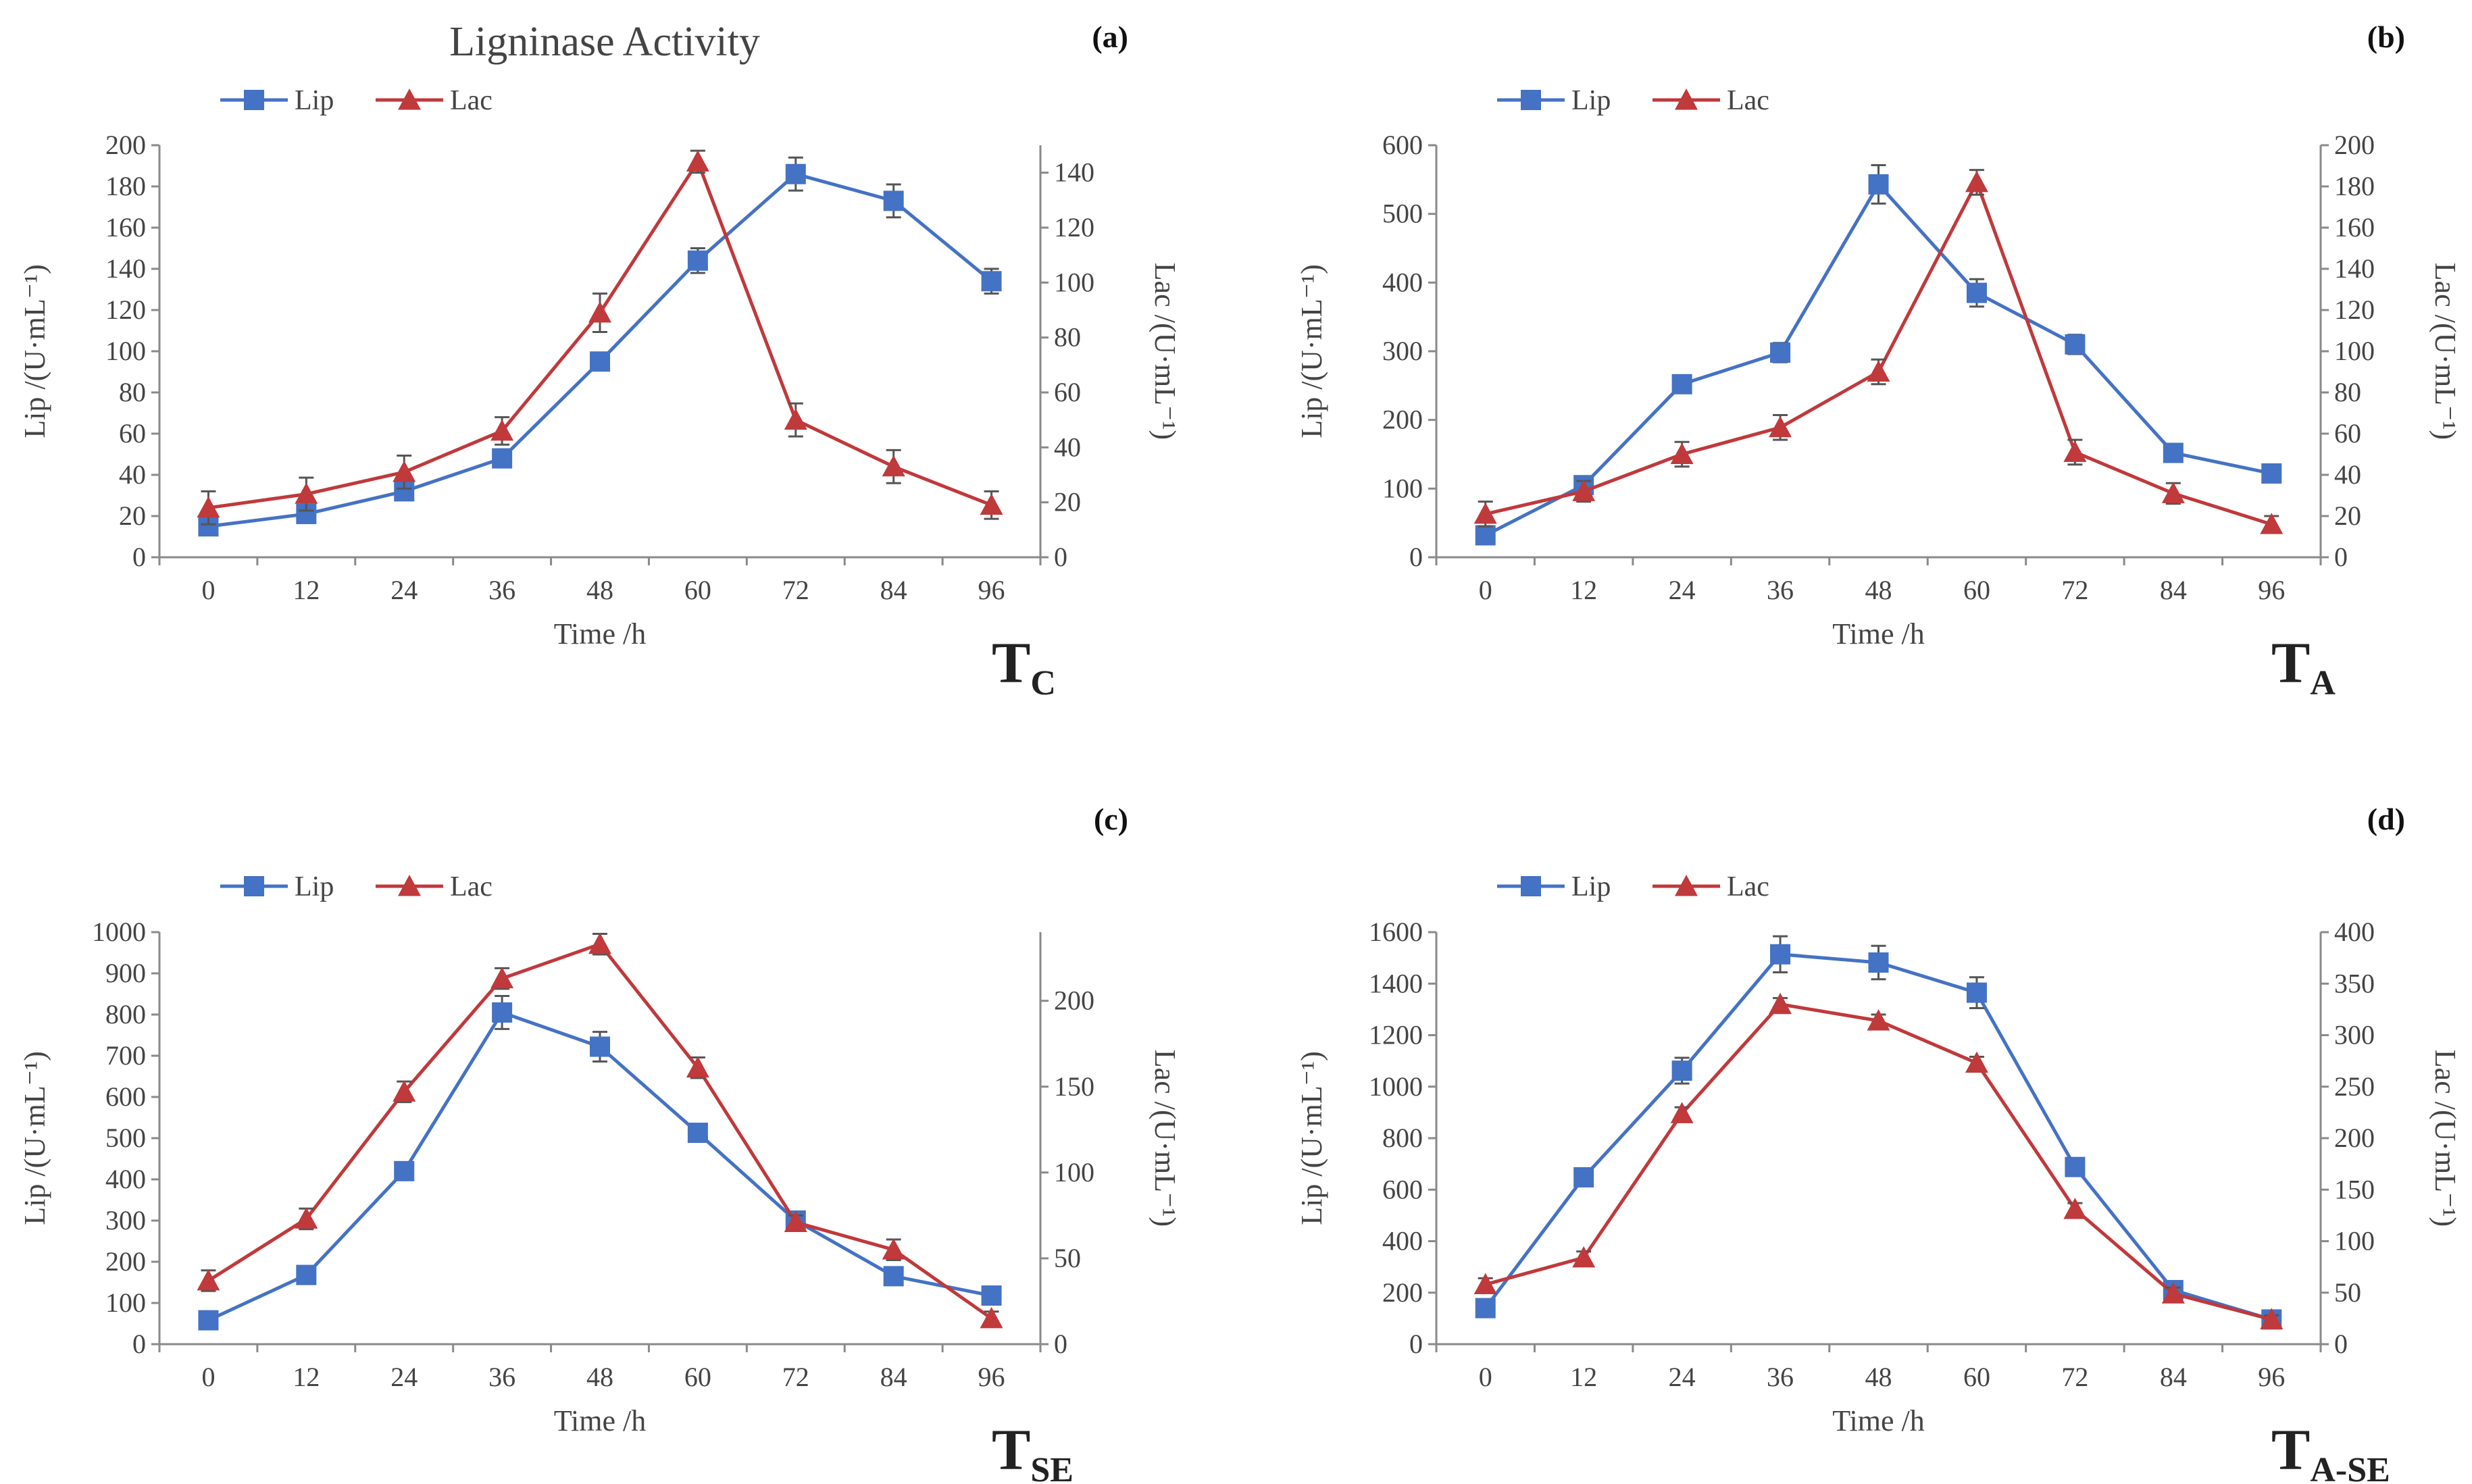  Describe the element at coordinates (1396, 983) in the screenshot. I see `left-y-tick-label: 1400` at that location.